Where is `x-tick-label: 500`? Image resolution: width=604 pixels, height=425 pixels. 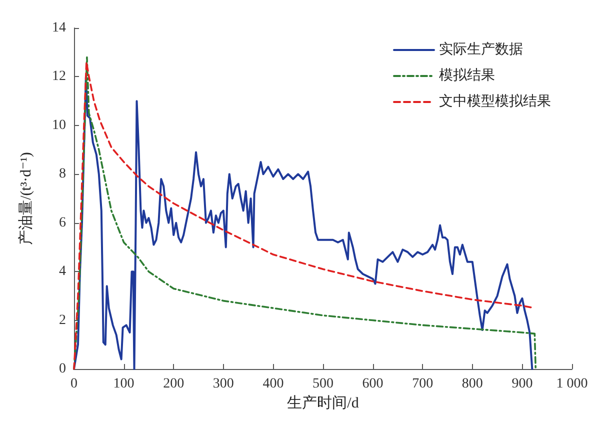 x-tick-label: 500 is located at coordinates (323, 384).